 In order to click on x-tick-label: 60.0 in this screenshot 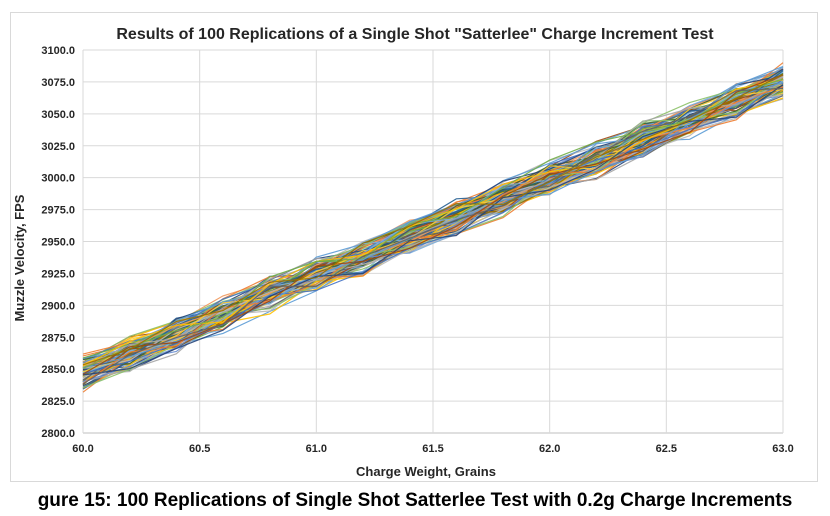, I will do `click(82, 449)`.